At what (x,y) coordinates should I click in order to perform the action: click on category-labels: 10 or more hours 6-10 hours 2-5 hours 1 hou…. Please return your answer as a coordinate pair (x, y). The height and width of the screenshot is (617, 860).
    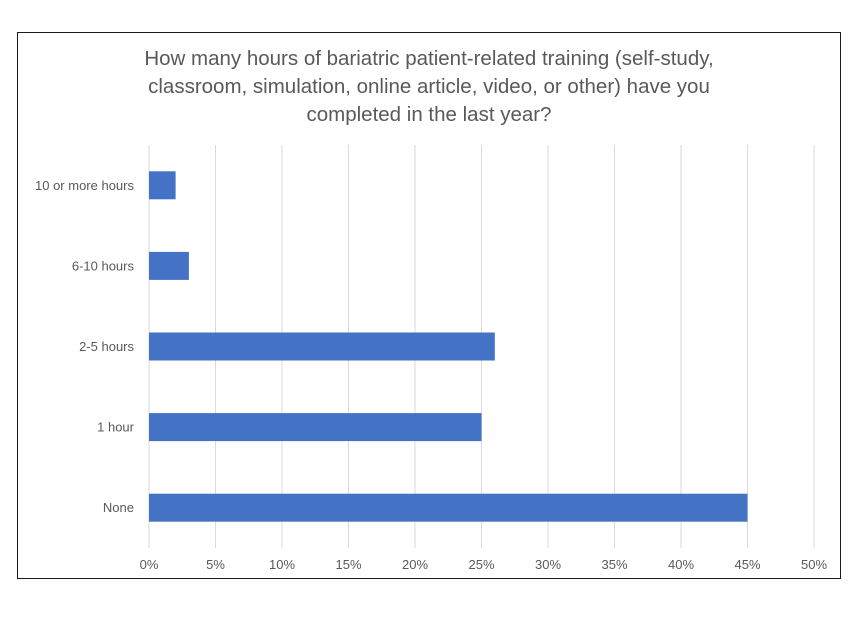
    Looking at the image, I should click on (85, 346).